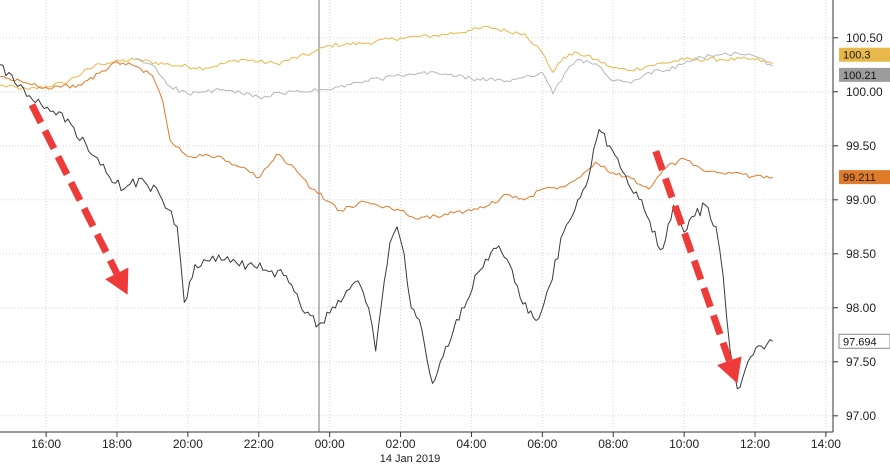 Image resolution: width=890 pixels, height=470 pixels. What do you see at coordinates (542, 444) in the screenshot?
I see `x-tick-label: 06:00` at bounding box center [542, 444].